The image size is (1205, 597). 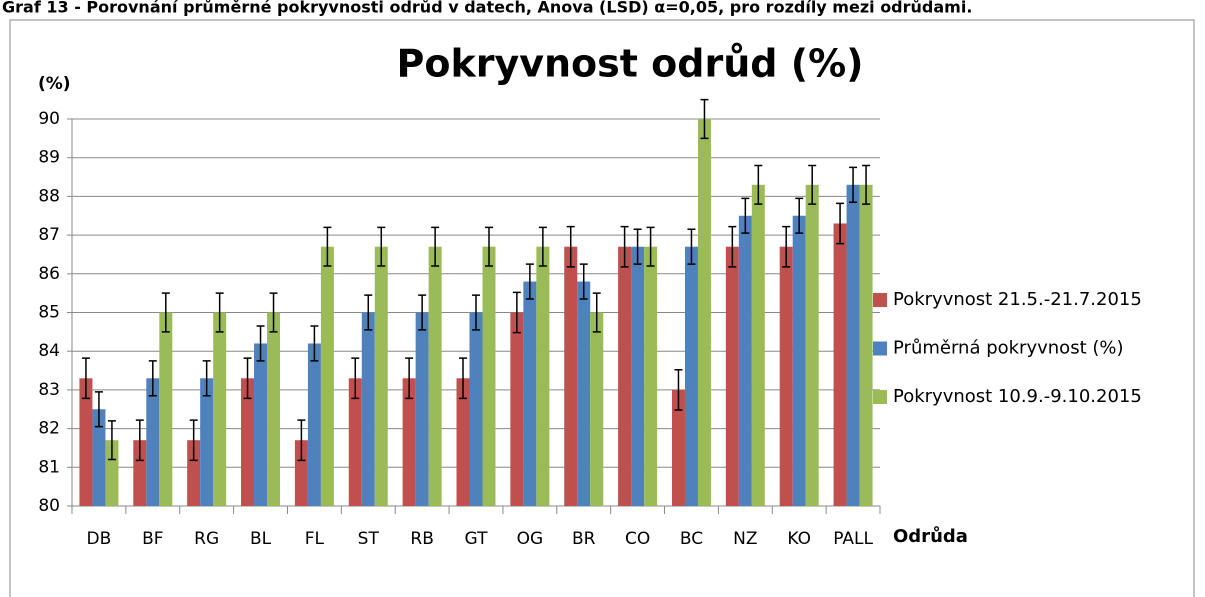 What do you see at coordinates (49, 274) in the screenshot?
I see `y-tick-label: 86` at bounding box center [49, 274].